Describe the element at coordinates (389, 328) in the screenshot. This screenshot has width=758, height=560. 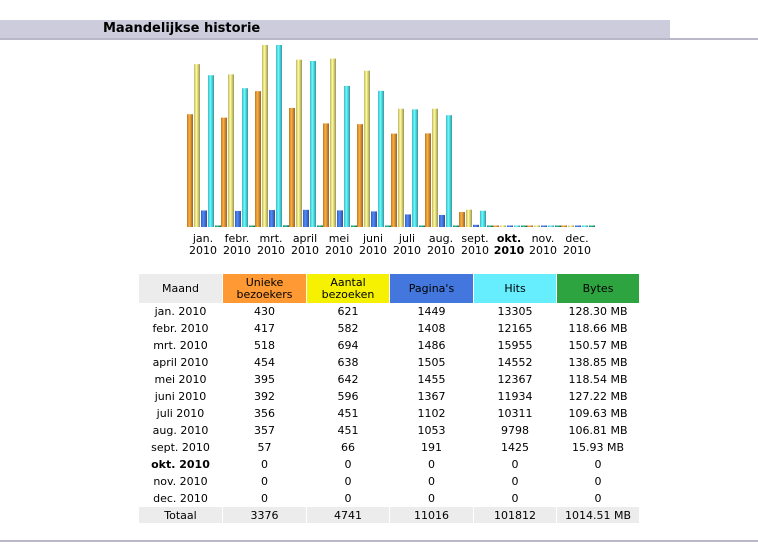
I see `table-row: febr. 2010 417 582 1408 12165 118.66 MB` at that location.